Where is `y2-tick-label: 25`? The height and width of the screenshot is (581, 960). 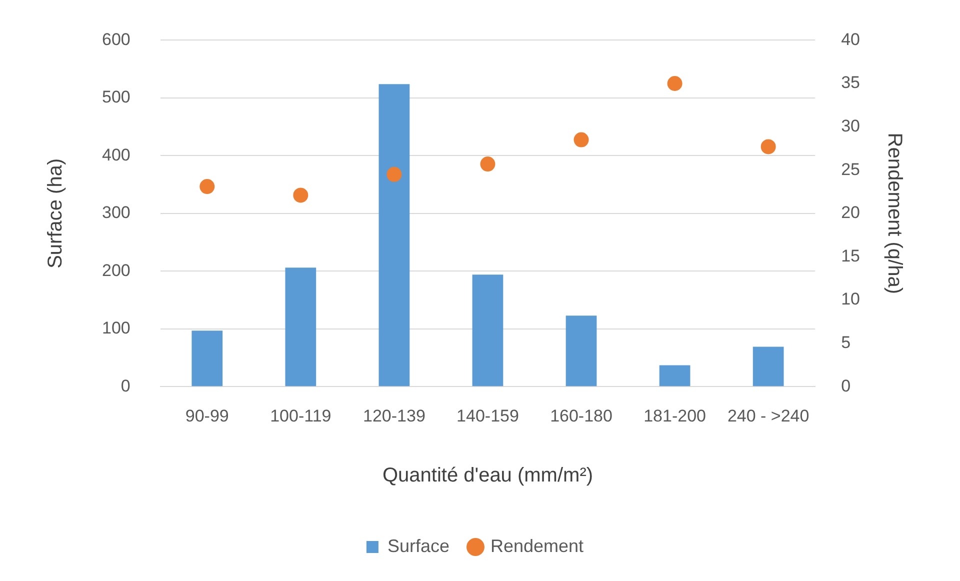 y2-tick-label: 25 is located at coordinates (850, 169).